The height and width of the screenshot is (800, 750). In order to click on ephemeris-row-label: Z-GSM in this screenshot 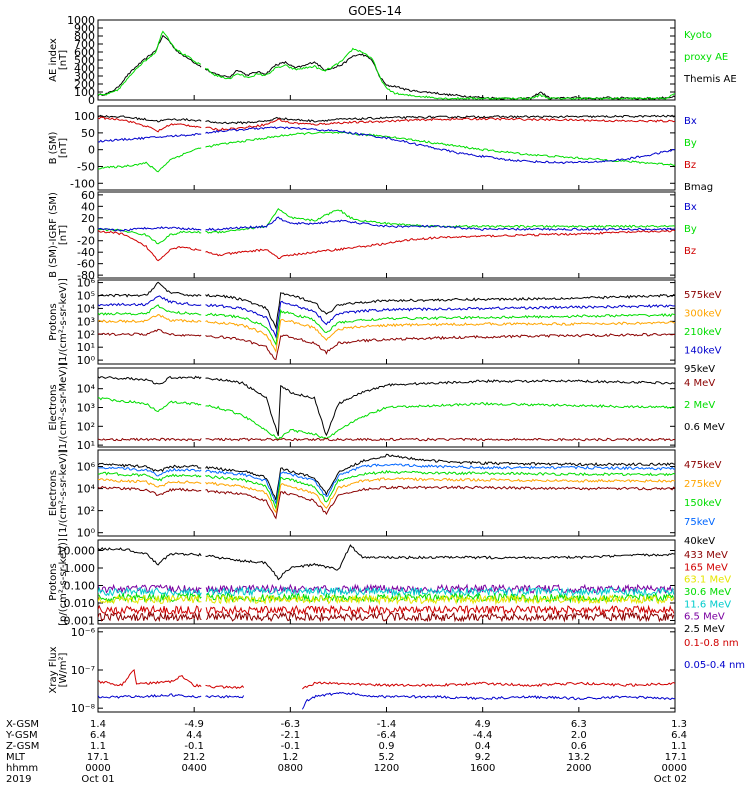, I will do `click(22, 746)`.